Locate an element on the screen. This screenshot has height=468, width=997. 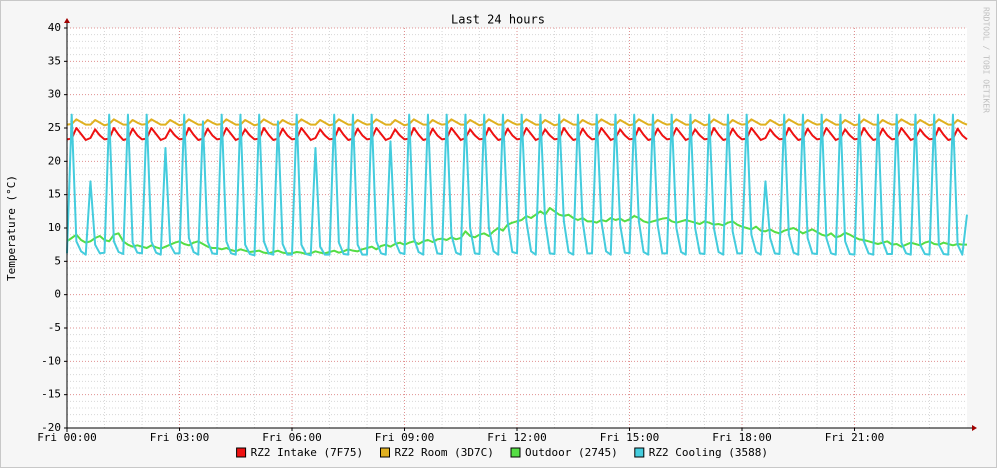
y-tick-label: 30 is located at coordinates (54, 94).